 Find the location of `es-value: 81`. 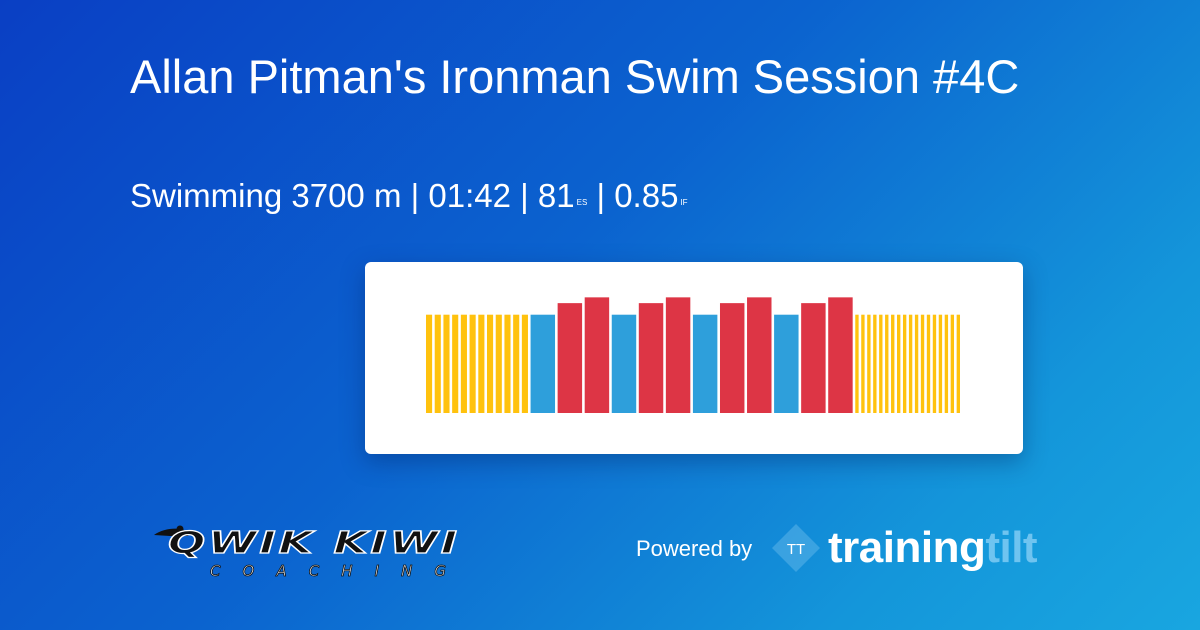

es-value: 81 is located at coordinates (556, 195).